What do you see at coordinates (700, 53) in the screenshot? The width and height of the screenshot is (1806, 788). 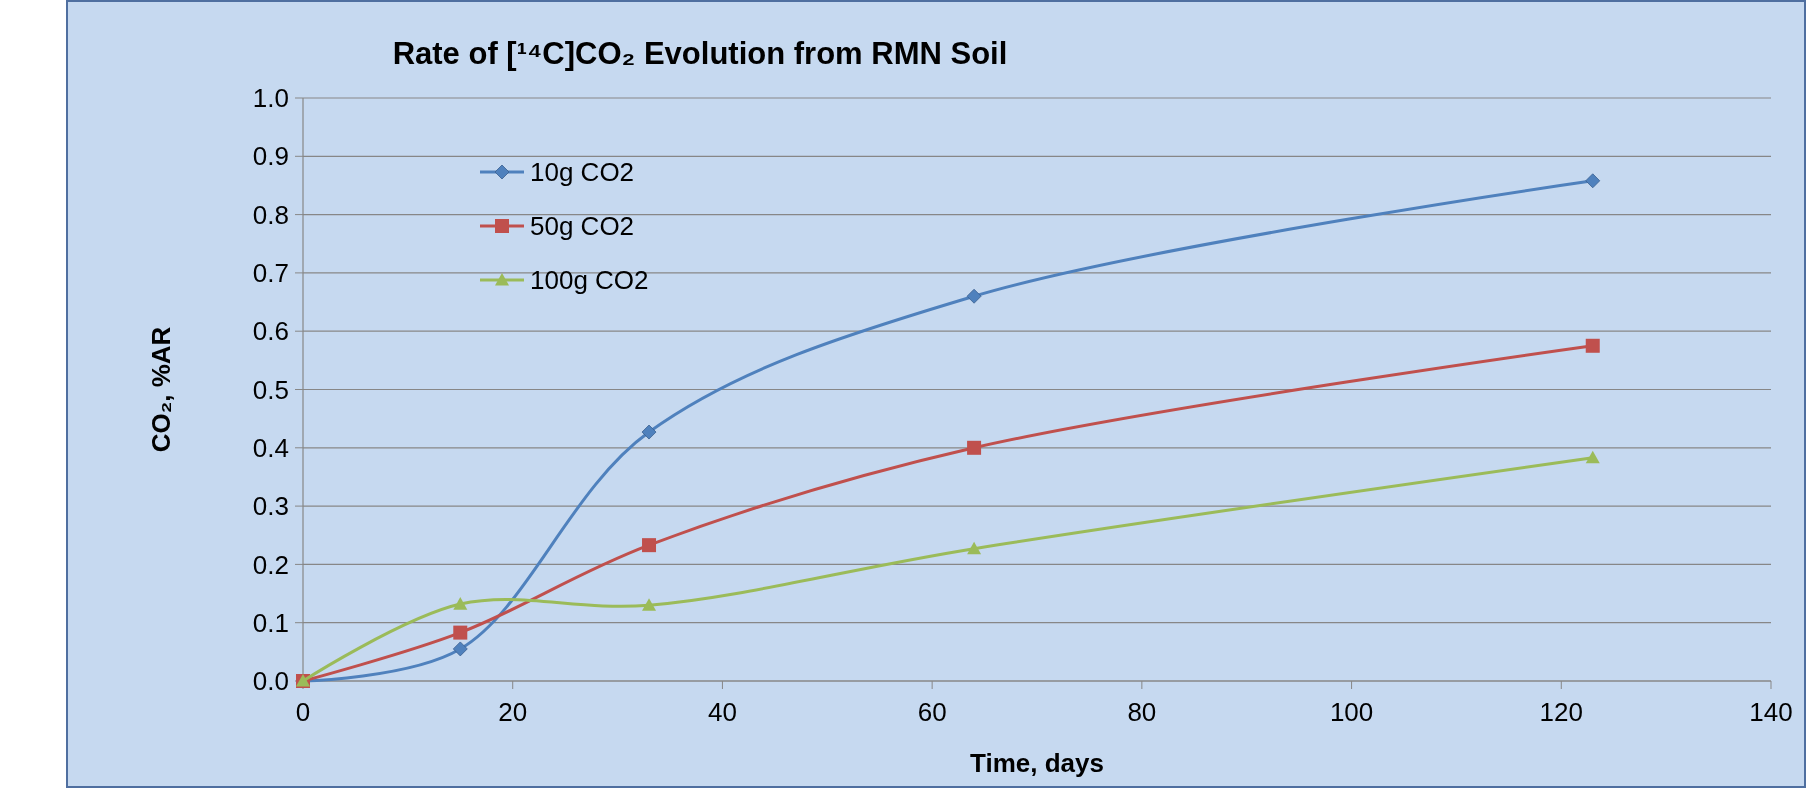 I see `chart-title: Rate of [¹⁴C]CO₂ Evolution from RMN Soil` at bounding box center [700, 53].